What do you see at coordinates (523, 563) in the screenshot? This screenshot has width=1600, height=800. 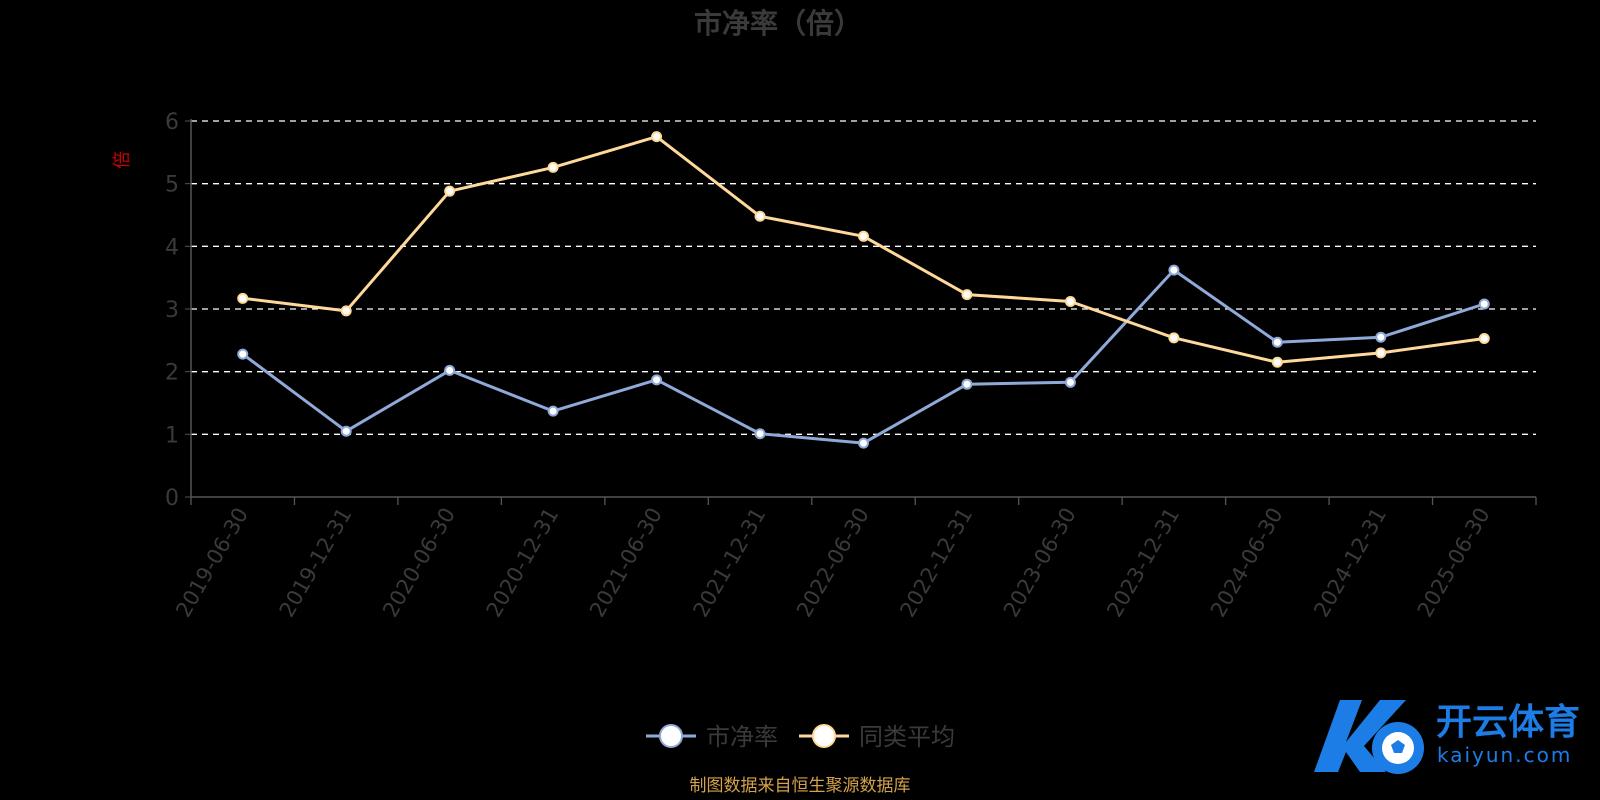 I see `x-tick-label: 2020-12-31` at bounding box center [523, 563].